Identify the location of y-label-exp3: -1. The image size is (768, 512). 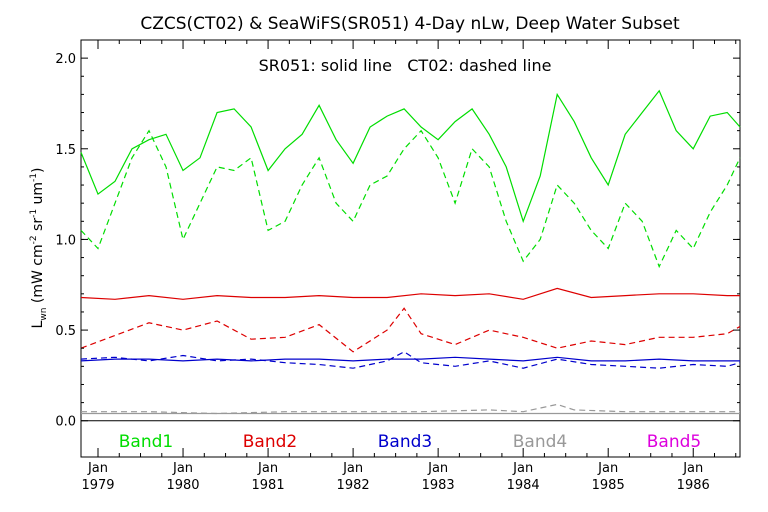
(34, 177).